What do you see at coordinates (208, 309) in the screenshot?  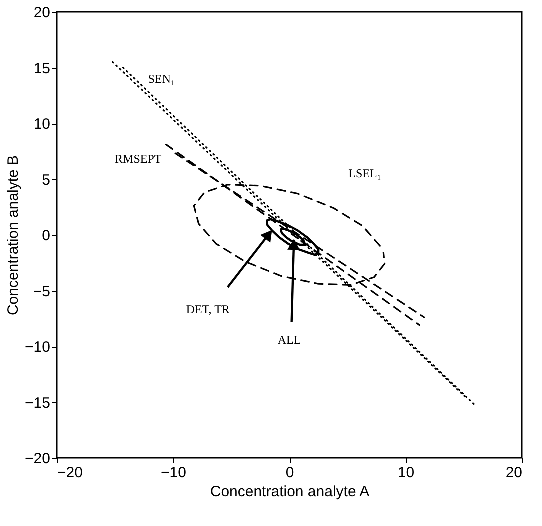 I see `annotation: DET, TR` at bounding box center [208, 309].